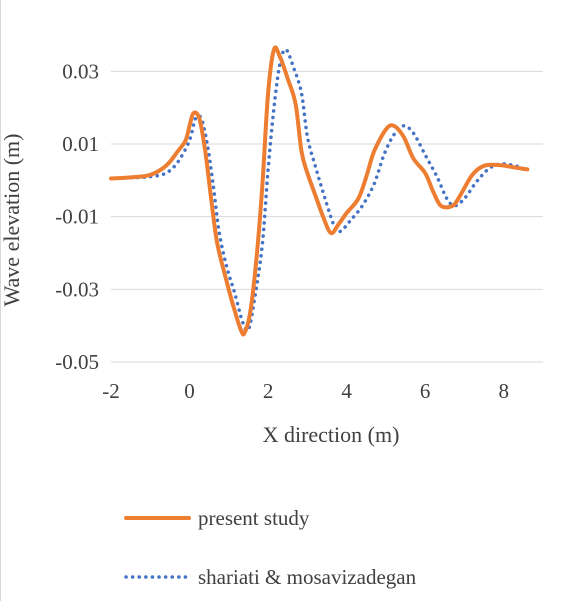 The width and height of the screenshot is (583, 601). Describe the element at coordinates (346, 391) in the screenshot. I see `x-tick-label: 4` at that location.